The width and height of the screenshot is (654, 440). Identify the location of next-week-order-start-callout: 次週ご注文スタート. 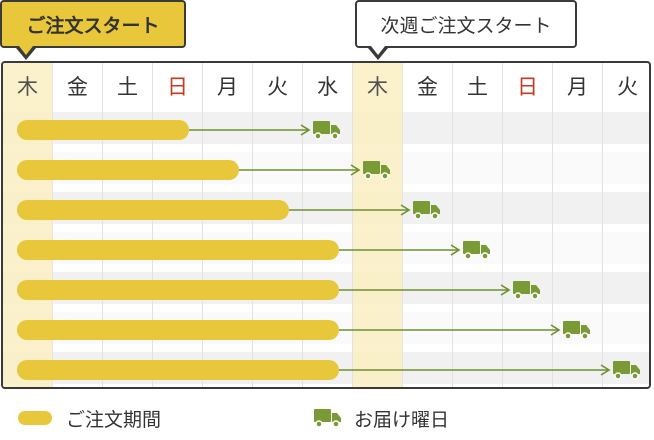
(466, 24).